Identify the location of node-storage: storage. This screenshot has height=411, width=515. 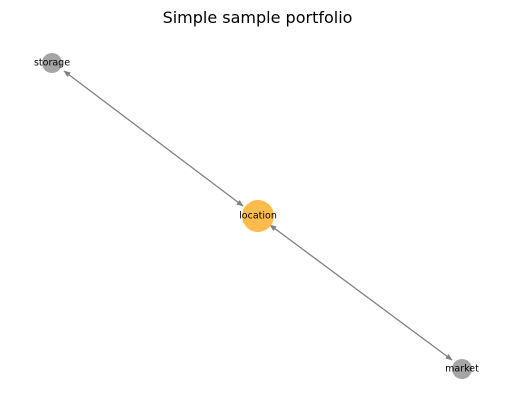
(52, 63).